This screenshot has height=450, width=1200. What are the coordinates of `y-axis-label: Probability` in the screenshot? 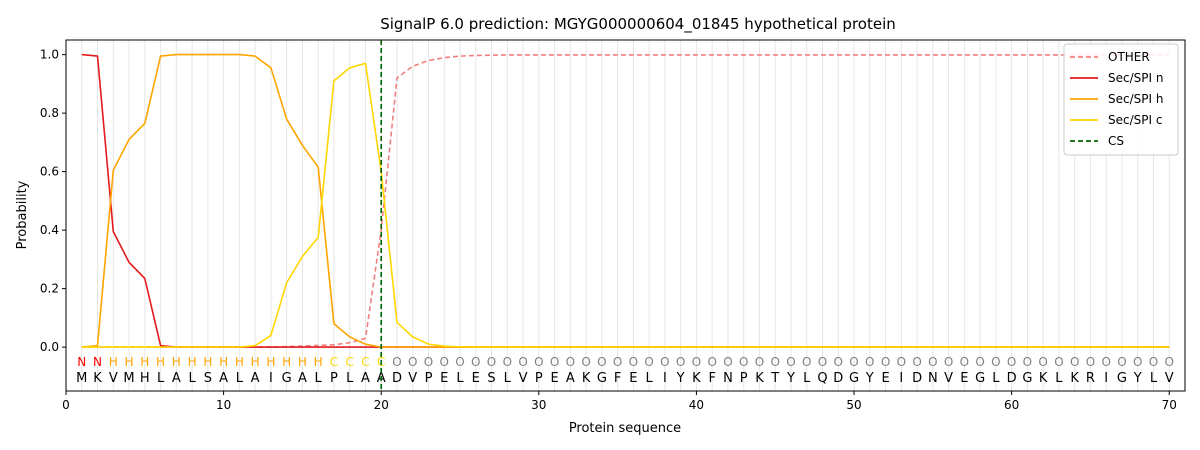 It's located at (22, 214).